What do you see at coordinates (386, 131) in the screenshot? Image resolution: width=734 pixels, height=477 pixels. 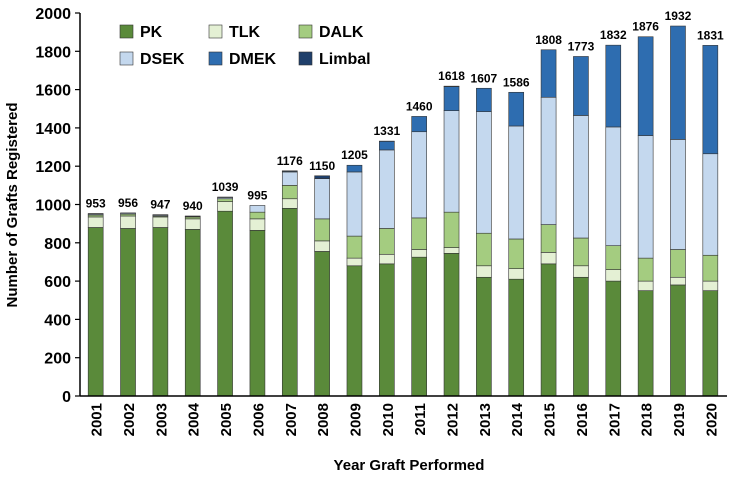 I see `total-label: 1331` at bounding box center [386, 131].